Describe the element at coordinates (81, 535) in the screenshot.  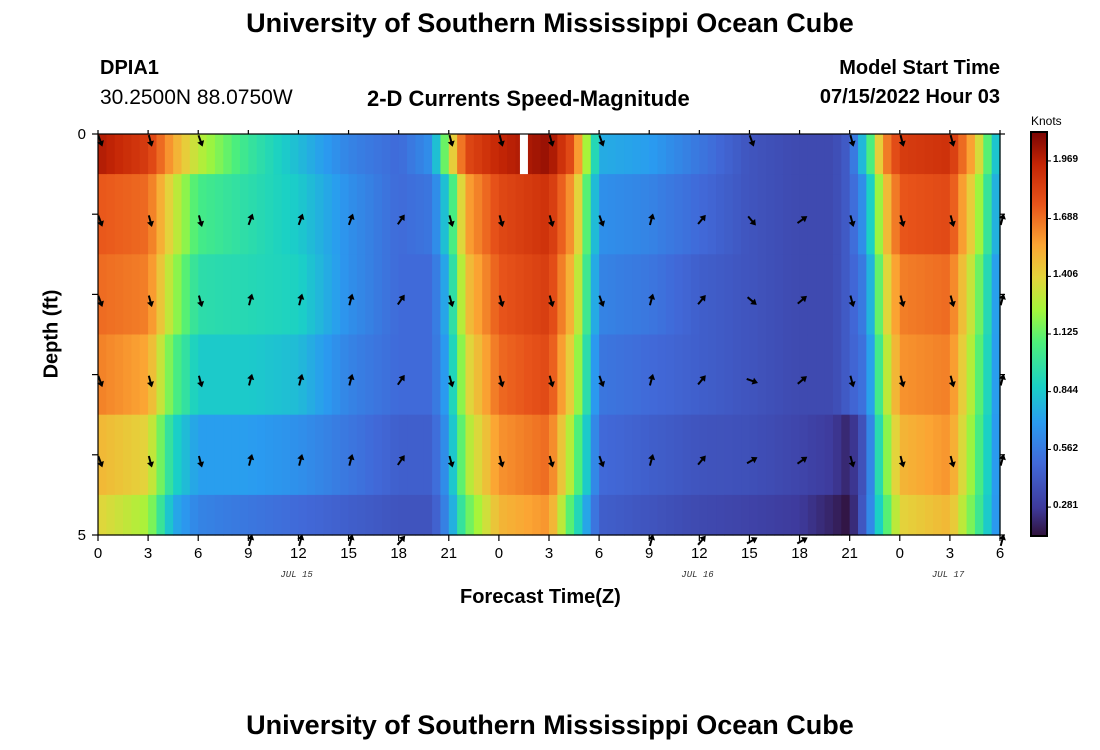
I see `y-tick-label-bottom: 5` at that location.